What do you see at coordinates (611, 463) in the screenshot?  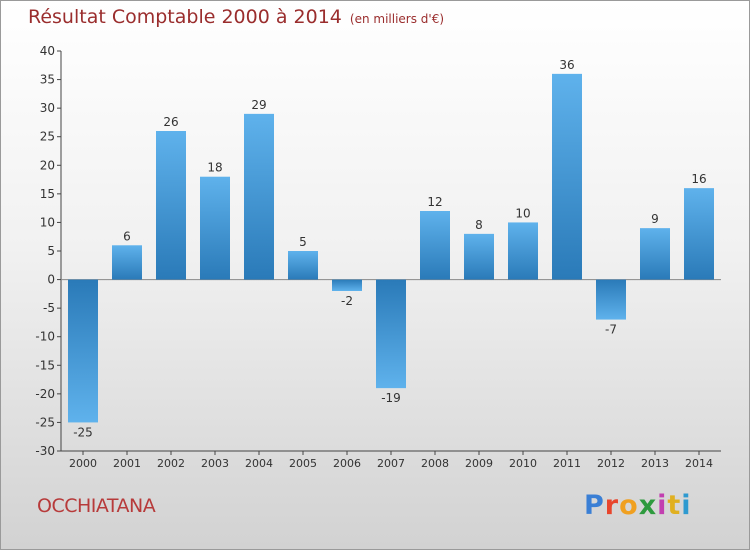 I see `x-tick-label: 2012` at bounding box center [611, 463].